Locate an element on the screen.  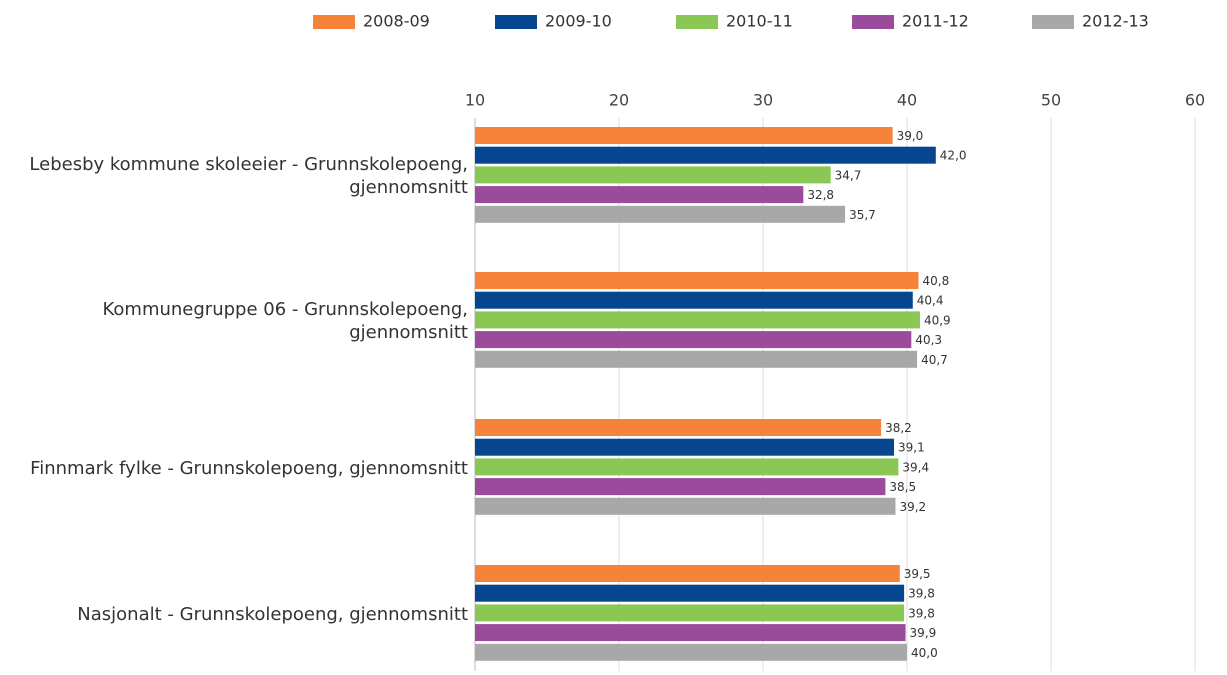
value-label: 38,5 is located at coordinates (902, 487).